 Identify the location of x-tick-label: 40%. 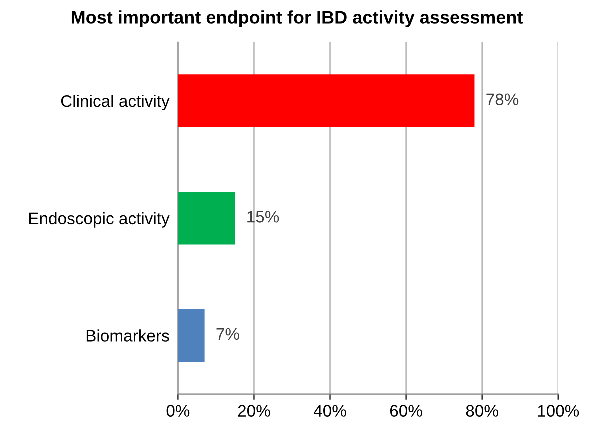
(330, 411).